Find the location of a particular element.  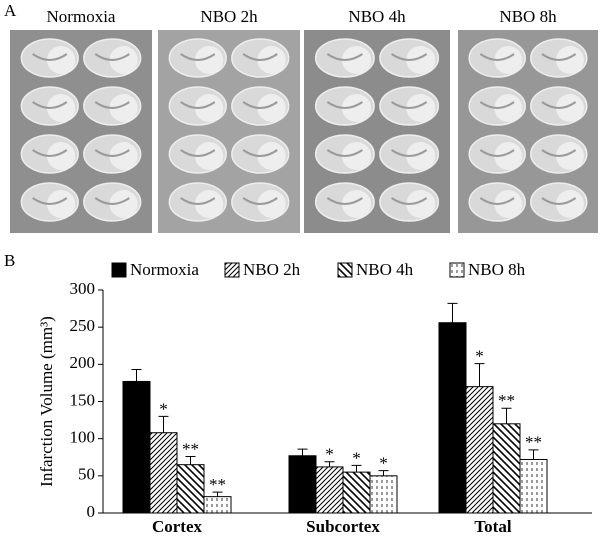

panel-label: B is located at coordinates (9, 260).